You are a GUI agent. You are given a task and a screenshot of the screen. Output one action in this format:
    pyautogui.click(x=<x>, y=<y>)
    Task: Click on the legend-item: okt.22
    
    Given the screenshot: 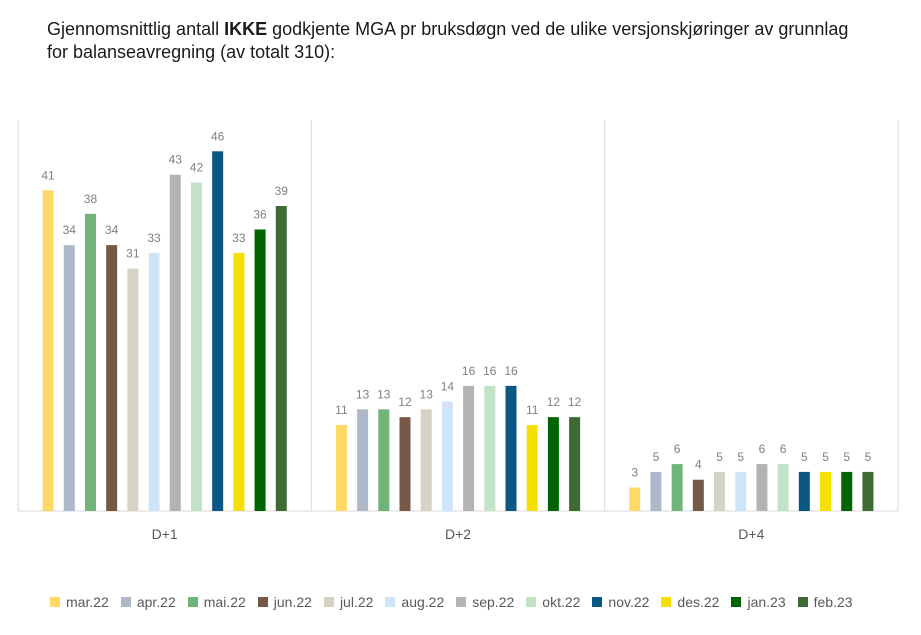 What is the action you would take?
    pyautogui.click(x=553, y=602)
    